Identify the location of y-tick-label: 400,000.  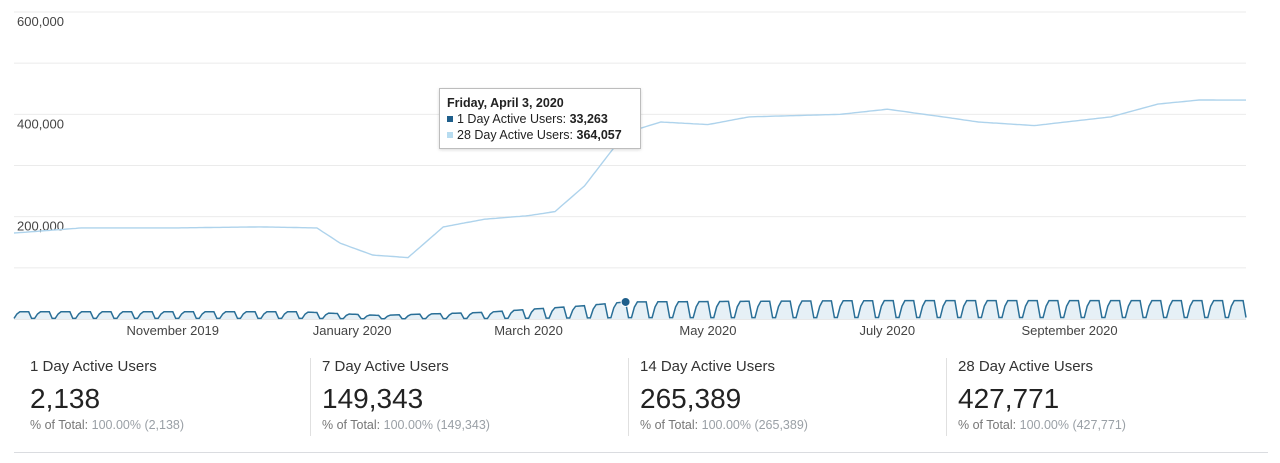
(40, 123).